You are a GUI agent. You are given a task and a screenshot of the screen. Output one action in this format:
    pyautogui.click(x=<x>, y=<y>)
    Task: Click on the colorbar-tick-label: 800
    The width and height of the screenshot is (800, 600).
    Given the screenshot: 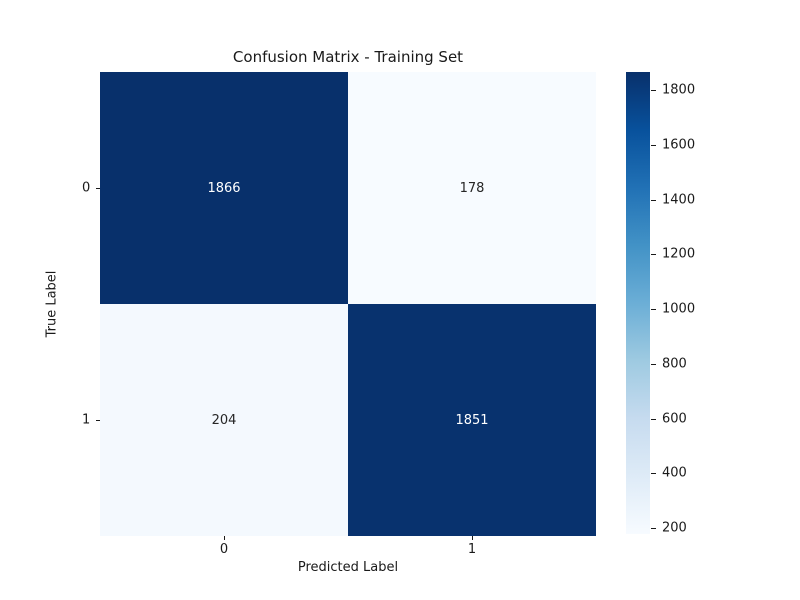 What is the action you would take?
    pyautogui.click(x=674, y=364)
    